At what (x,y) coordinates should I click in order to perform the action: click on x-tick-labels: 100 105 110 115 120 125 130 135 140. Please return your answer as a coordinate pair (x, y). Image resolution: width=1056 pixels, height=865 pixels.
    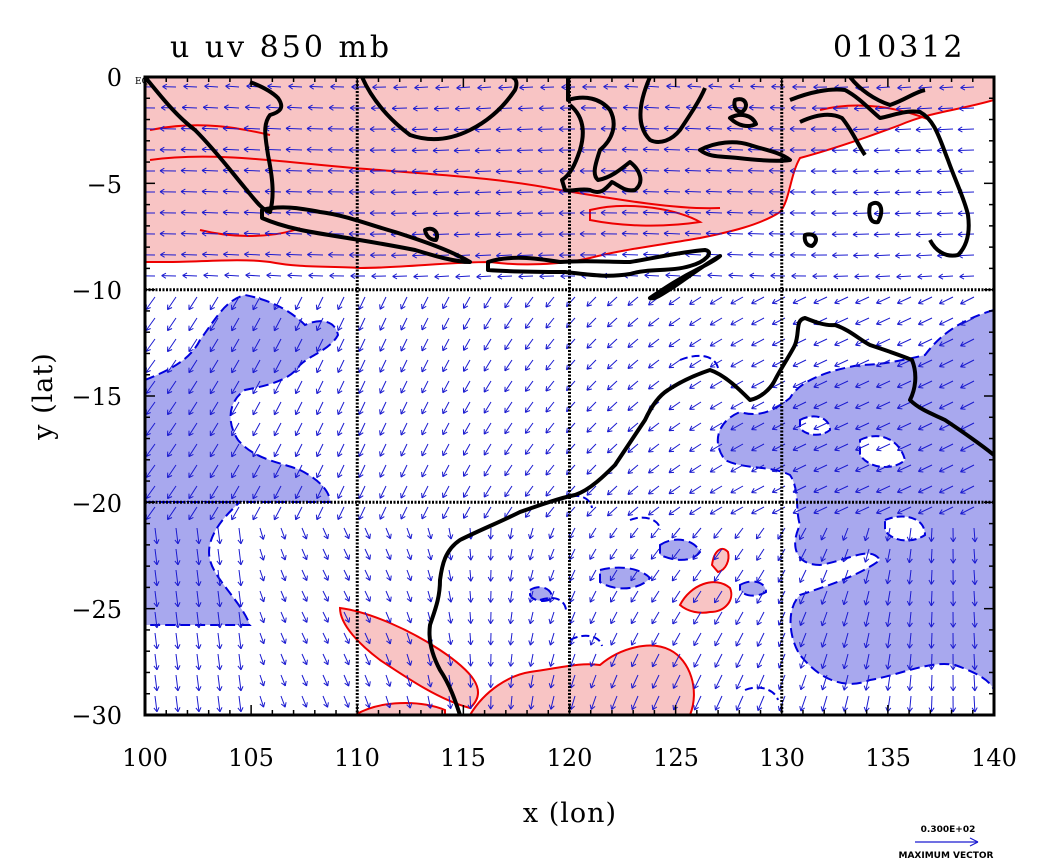
    Looking at the image, I should click on (569, 758).